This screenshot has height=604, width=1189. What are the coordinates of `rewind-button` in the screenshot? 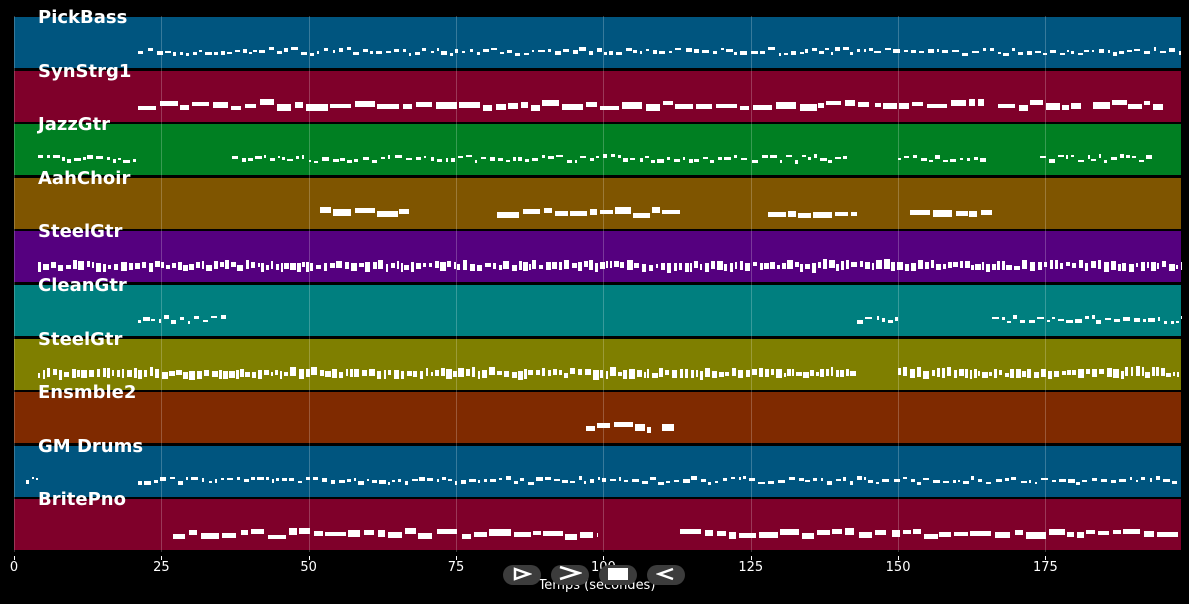 It's located at (522, 575).